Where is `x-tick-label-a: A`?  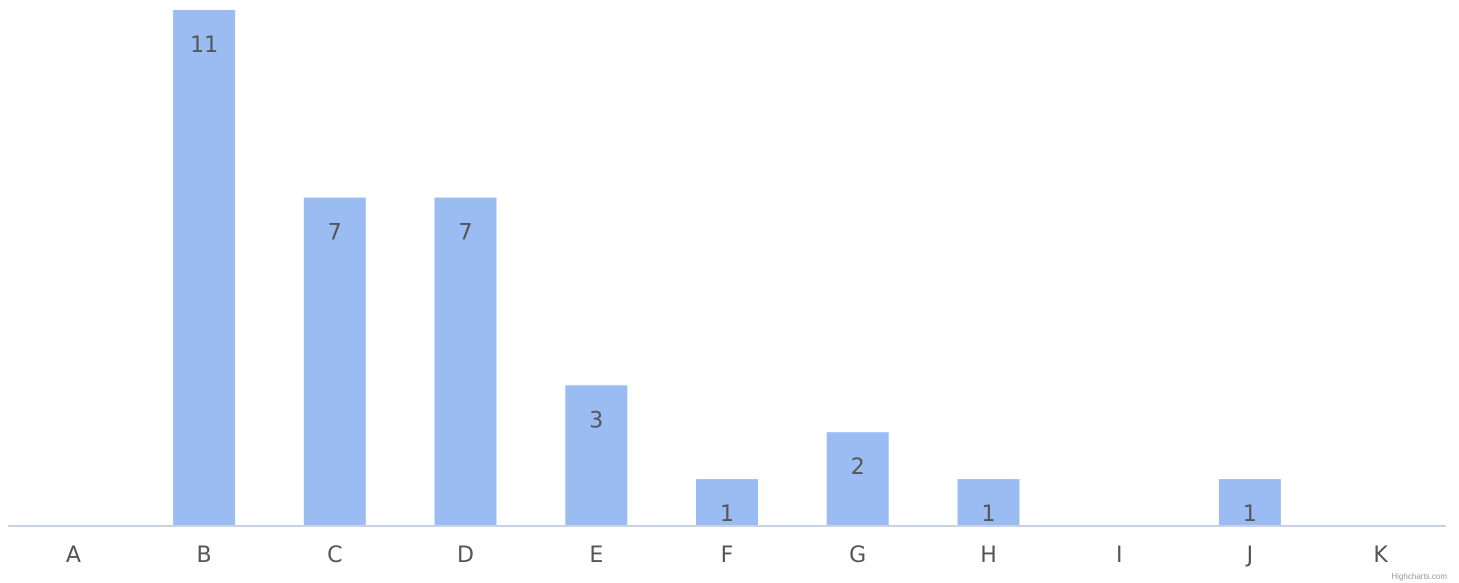 x-tick-label-a: A is located at coordinates (73, 555).